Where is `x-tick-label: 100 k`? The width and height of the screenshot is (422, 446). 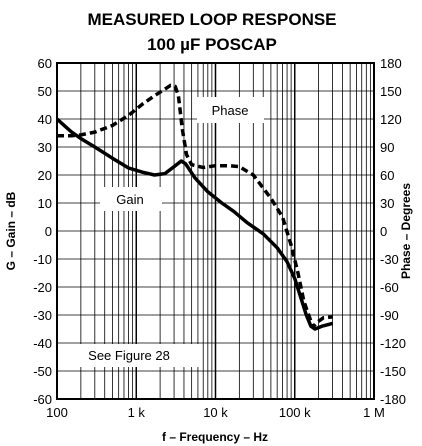
x-tick-label: 100 k is located at coordinates (295, 412).